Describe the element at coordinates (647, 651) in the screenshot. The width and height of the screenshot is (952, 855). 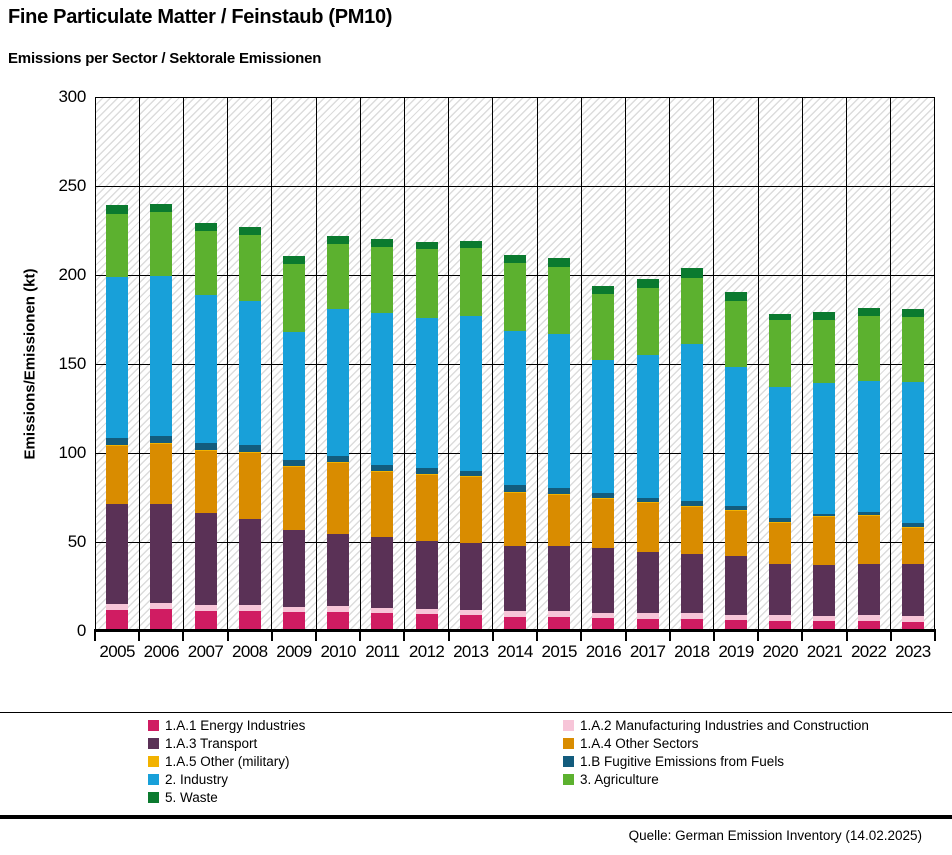
I see `x-tick-label: 2017` at that location.